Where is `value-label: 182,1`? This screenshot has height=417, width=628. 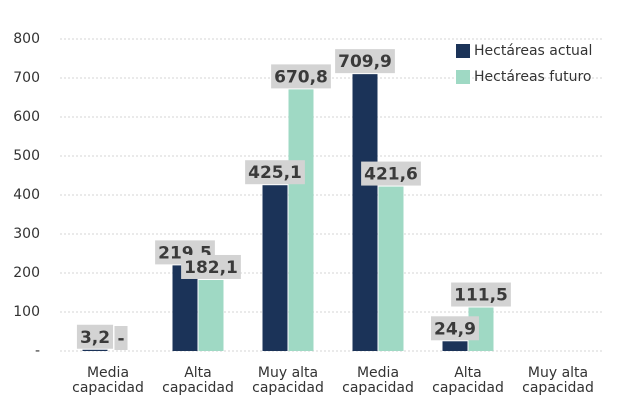 value-label: 182,1 is located at coordinates (211, 268).